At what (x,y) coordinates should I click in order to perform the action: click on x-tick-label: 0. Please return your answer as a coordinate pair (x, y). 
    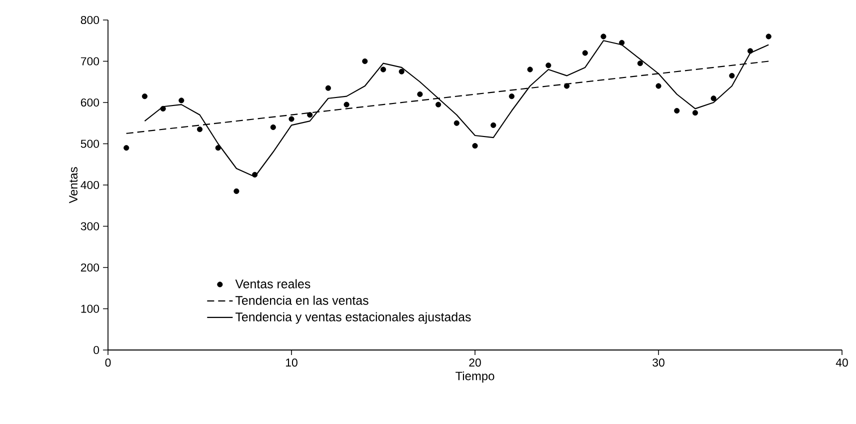
    Looking at the image, I should click on (108, 362).